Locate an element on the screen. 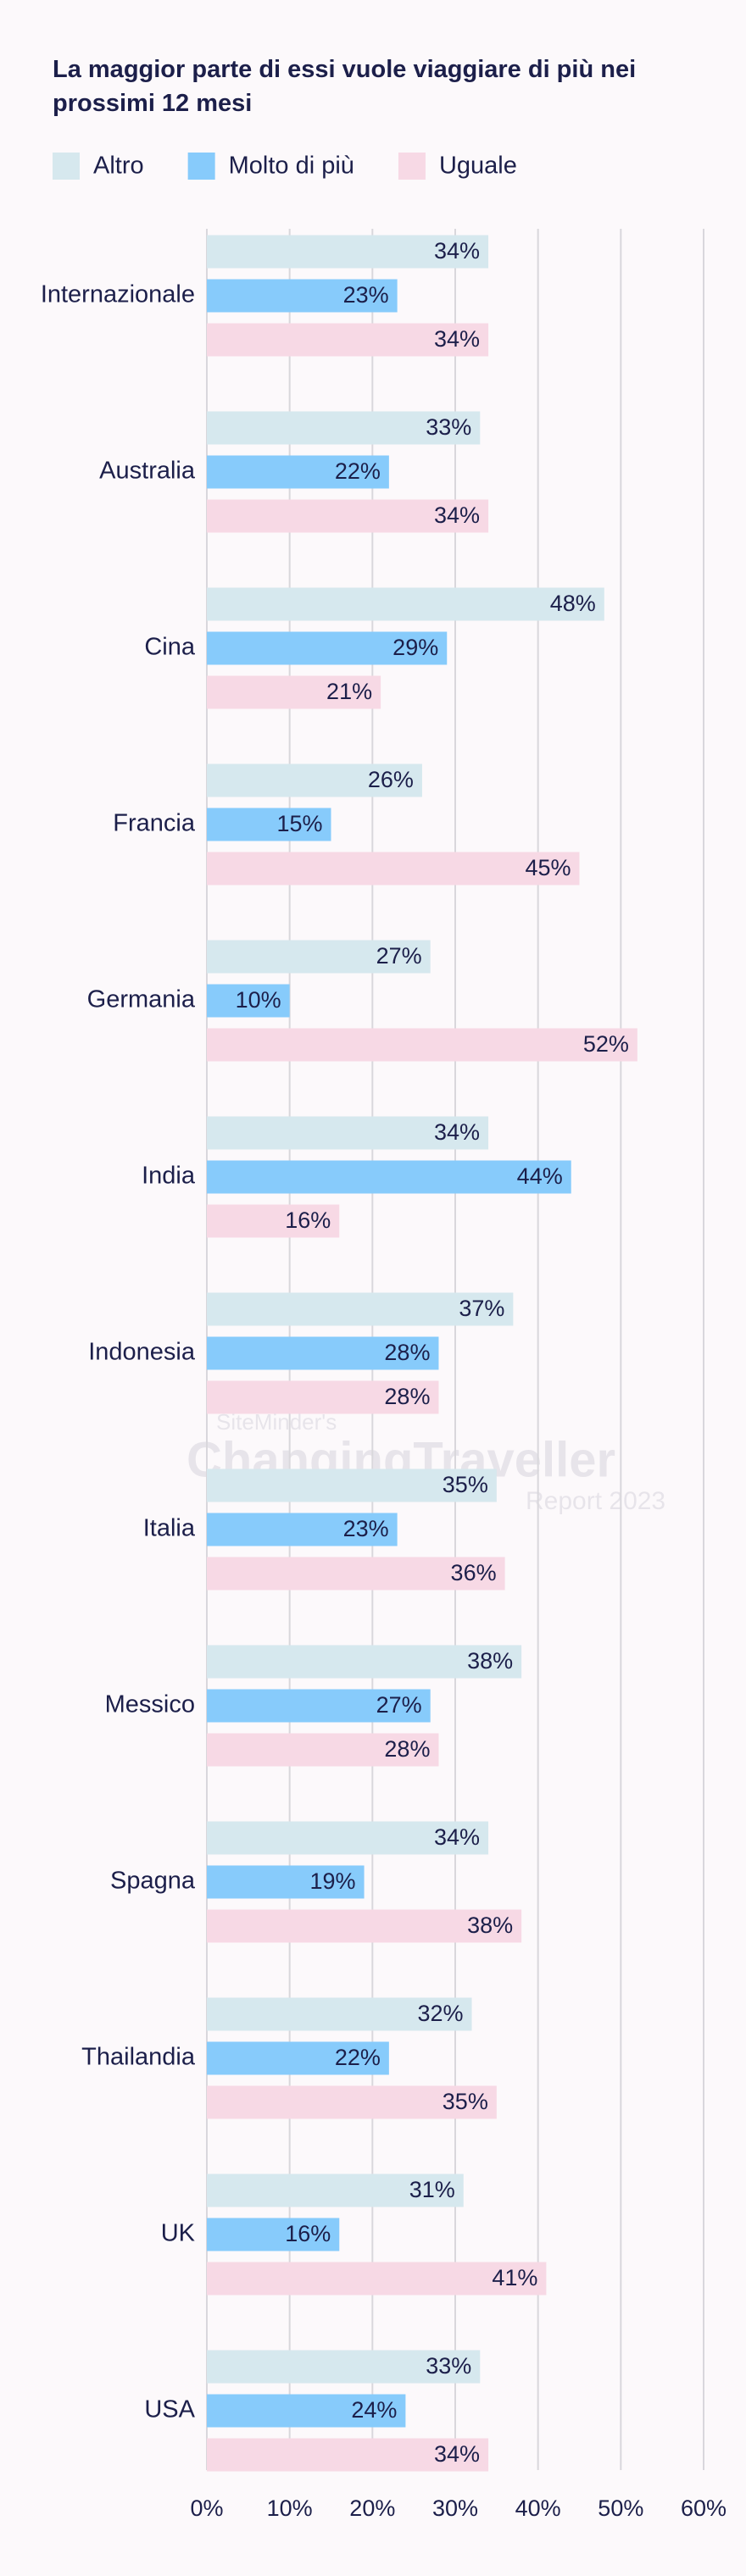 This screenshot has height=2576, width=746. legend-label: Molto di più is located at coordinates (291, 166).